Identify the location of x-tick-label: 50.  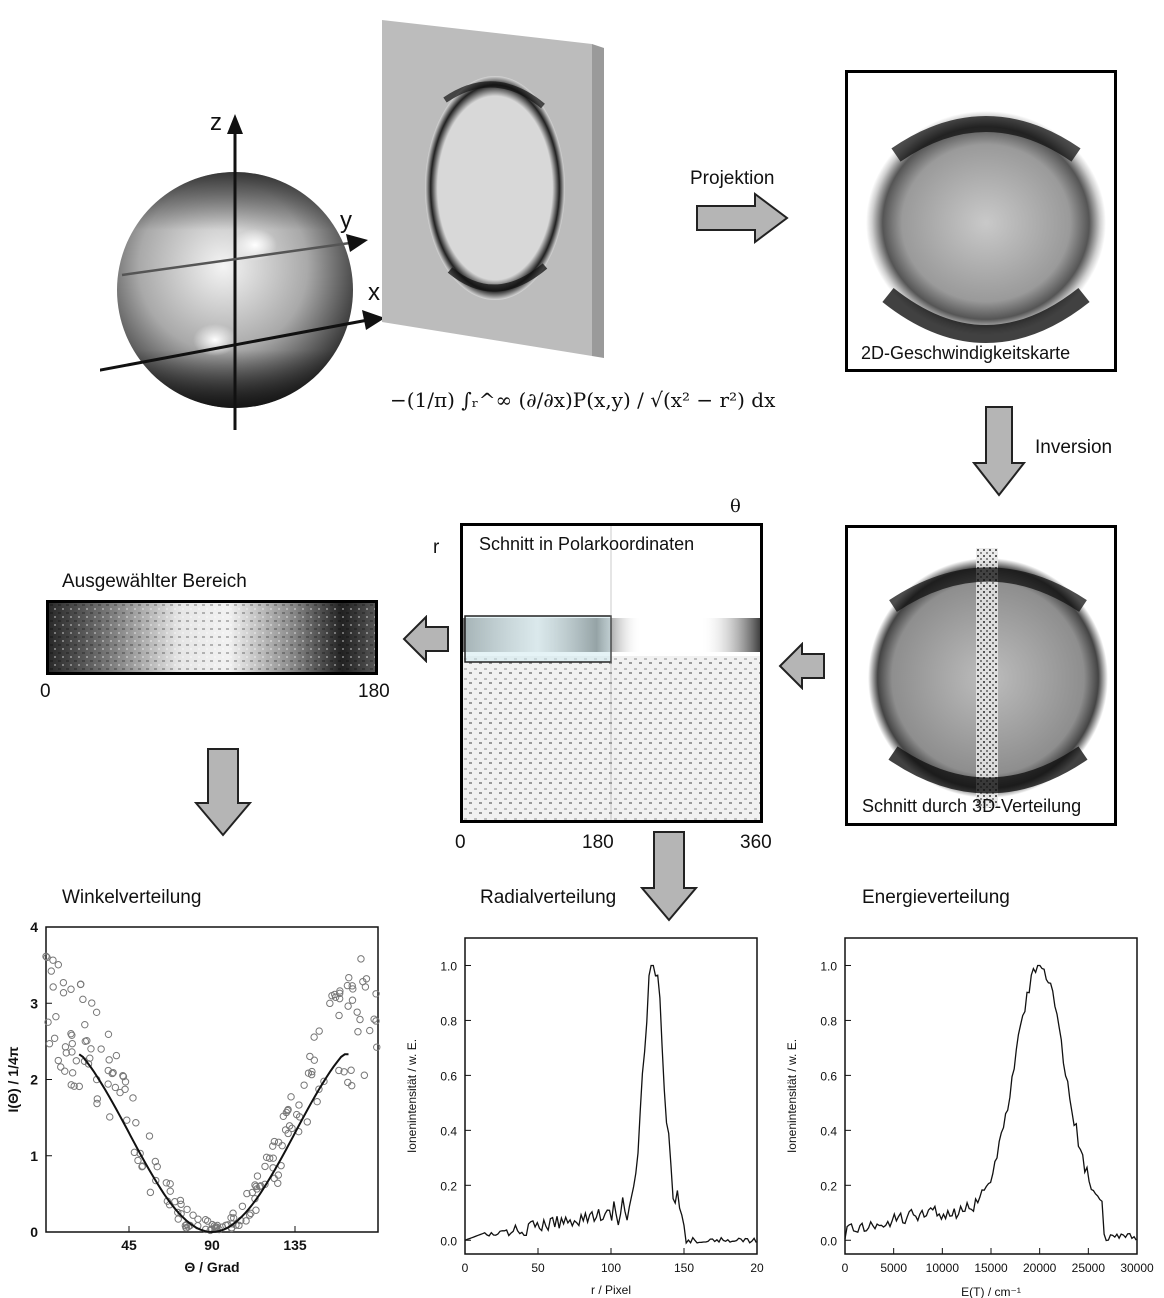
(538, 1268).